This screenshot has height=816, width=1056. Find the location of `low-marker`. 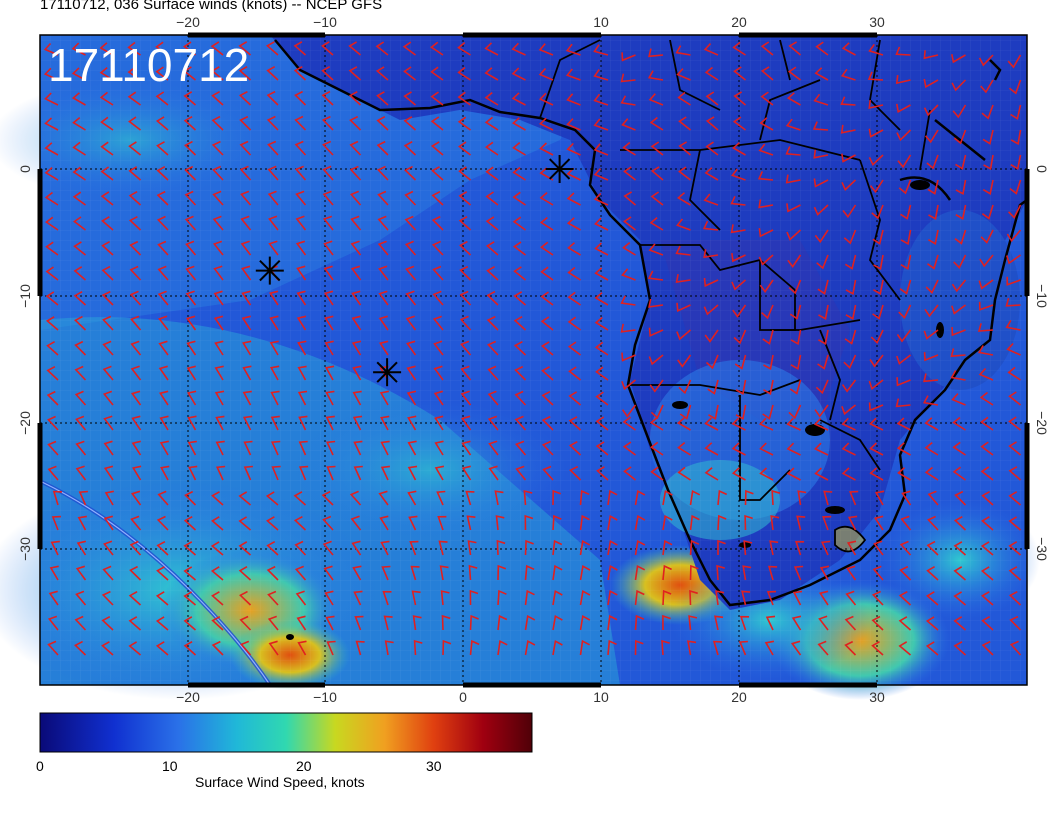

low-marker is located at coordinates (387, 372).